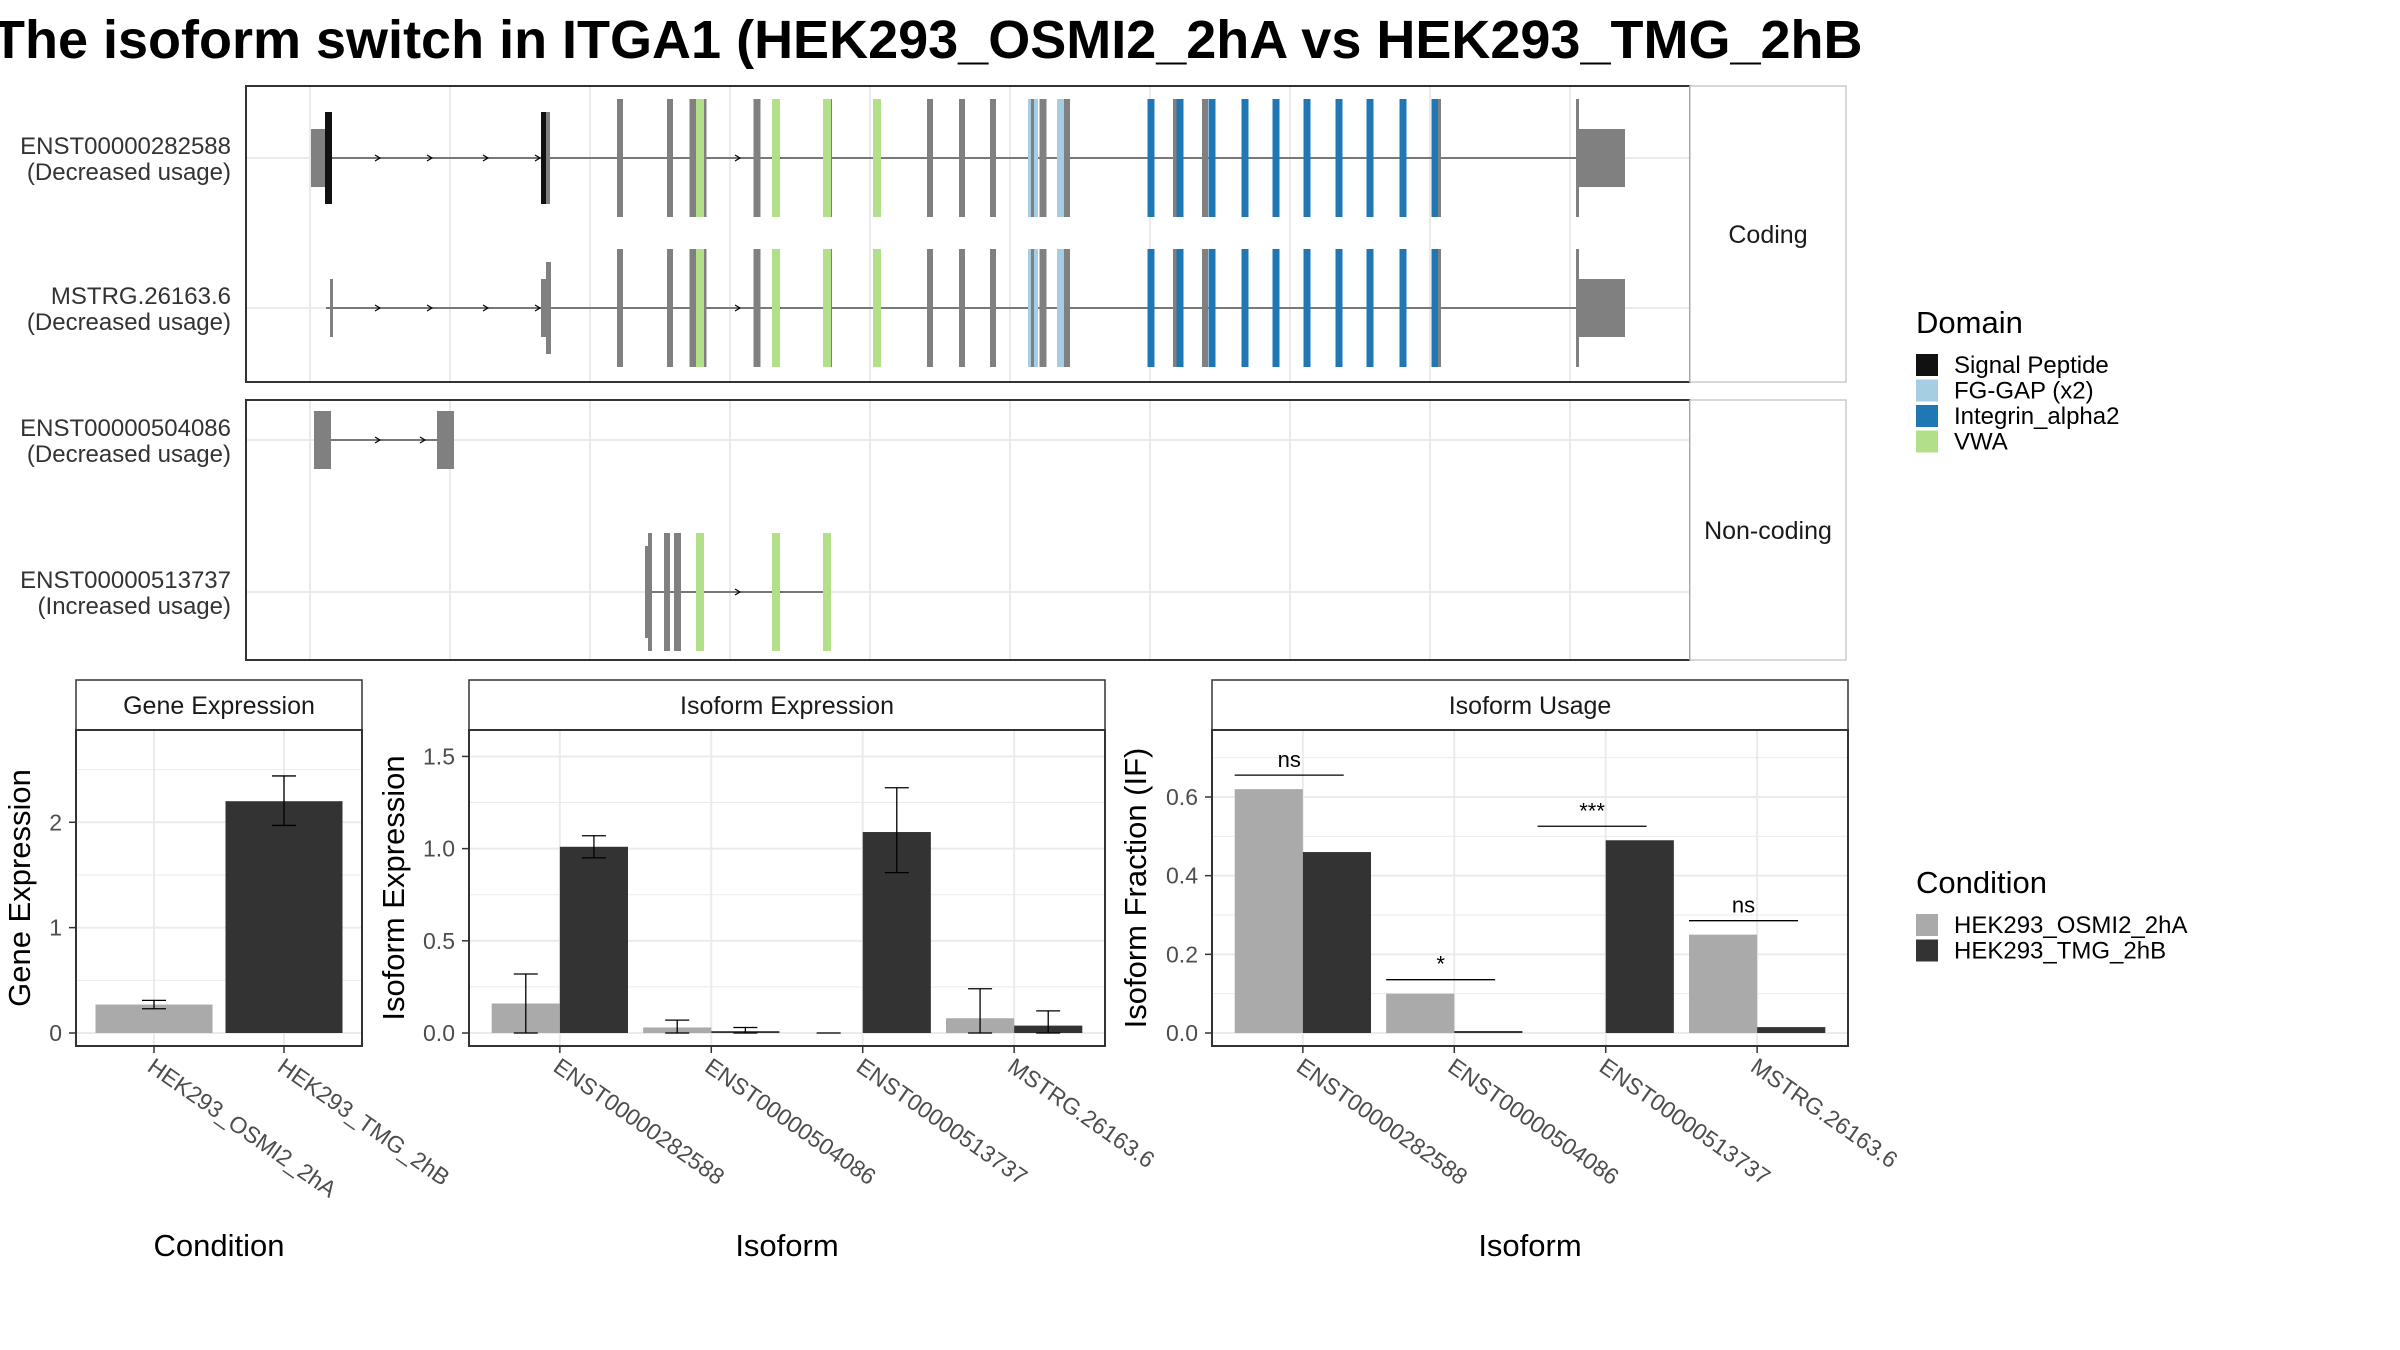  I want to click on panel-title: Gene Expression, so click(219, 706).